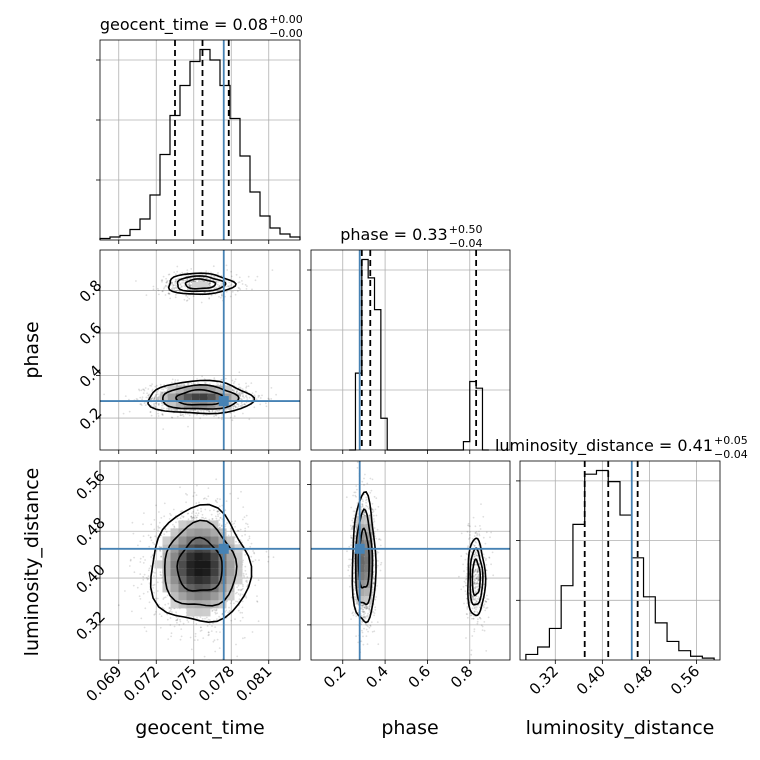 This screenshot has width=760, height=760. Describe the element at coordinates (202, 283) in the screenshot. I see `contour-level` at that location.